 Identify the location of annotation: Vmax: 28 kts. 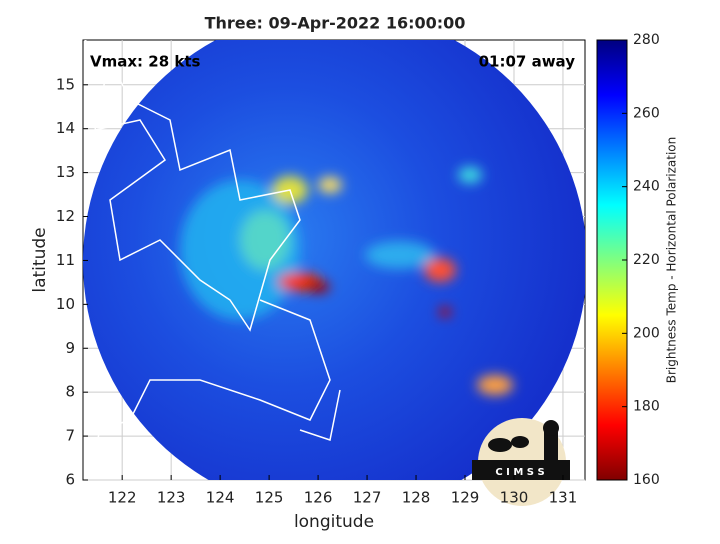
(145, 62).